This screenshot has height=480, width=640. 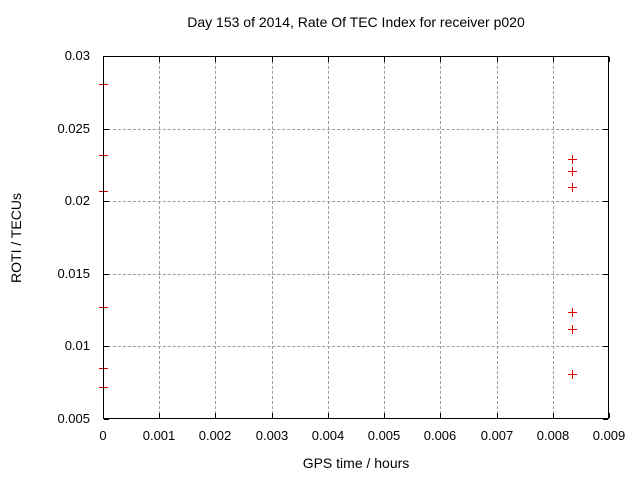 I want to click on x-tick-label: 0.009, so click(x=609, y=435).